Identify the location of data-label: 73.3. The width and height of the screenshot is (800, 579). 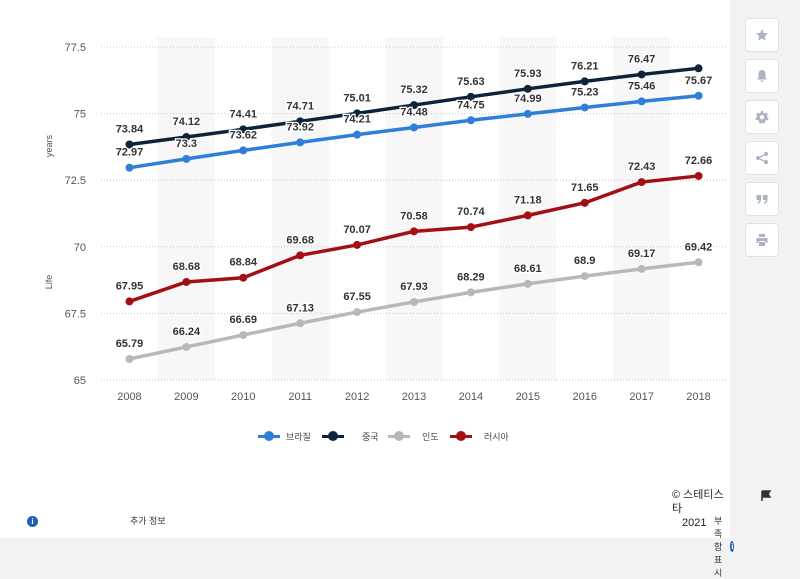
(186, 144).